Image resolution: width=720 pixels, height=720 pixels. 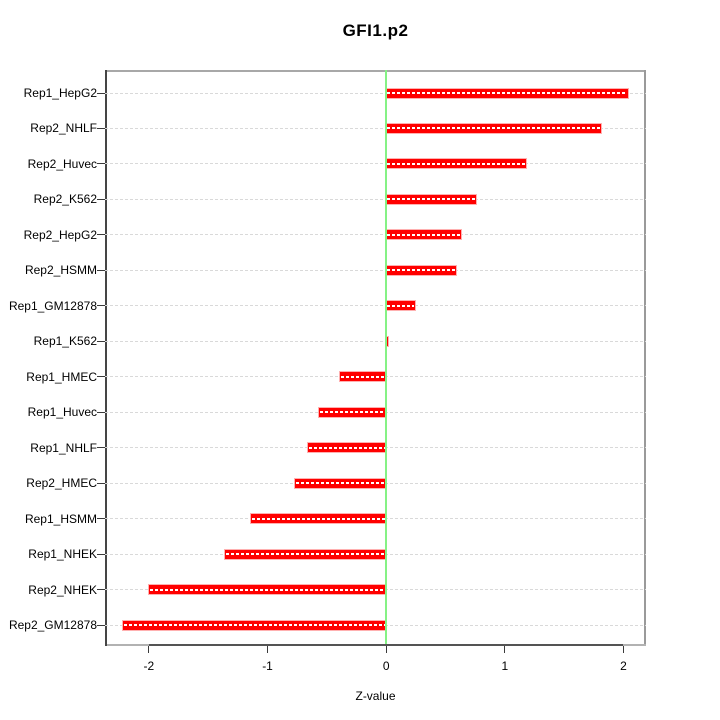 What do you see at coordinates (645, 358) in the screenshot?
I see `plot-border-right` at bounding box center [645, 358].